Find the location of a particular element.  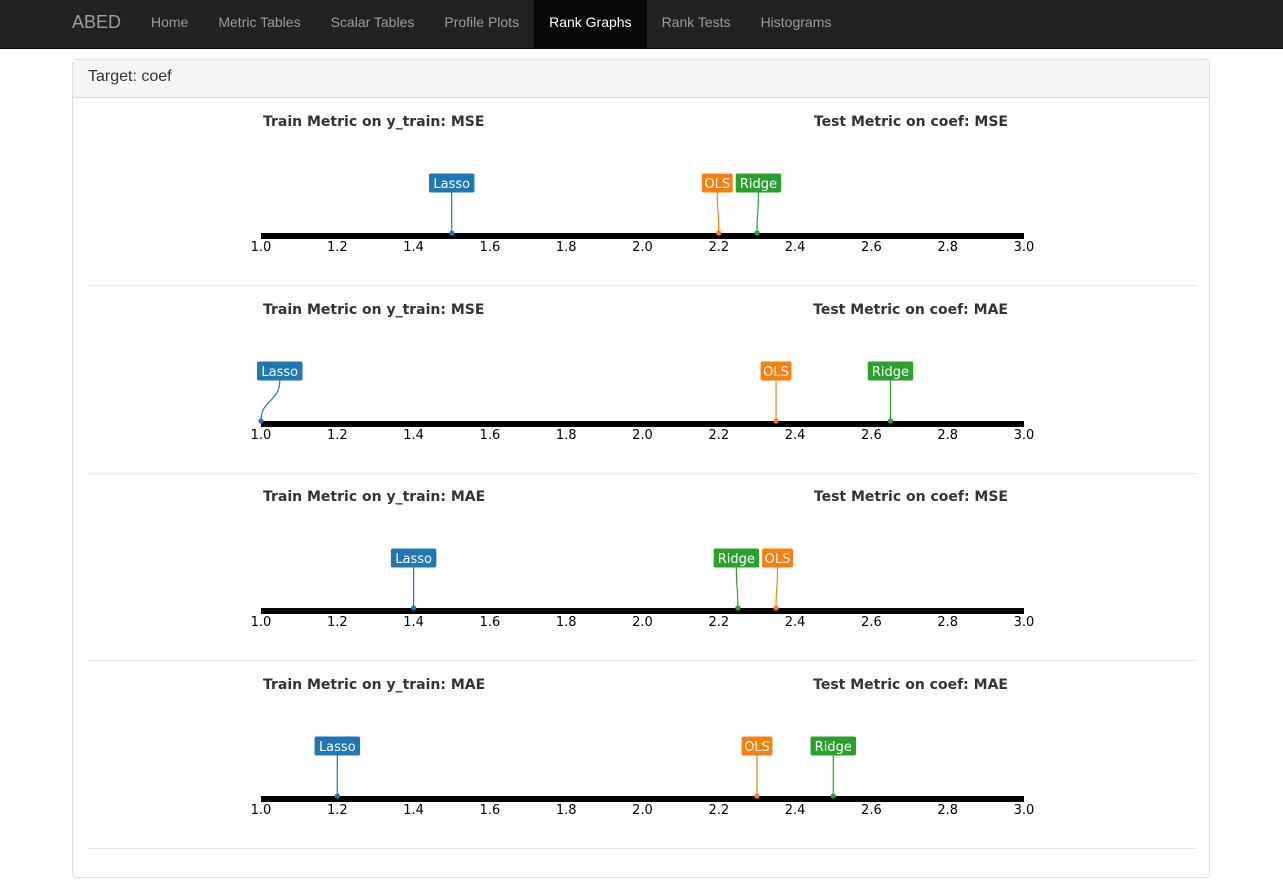

nav-item-scalar-tables: Scalar Tables is located at coordinates (372, 22).